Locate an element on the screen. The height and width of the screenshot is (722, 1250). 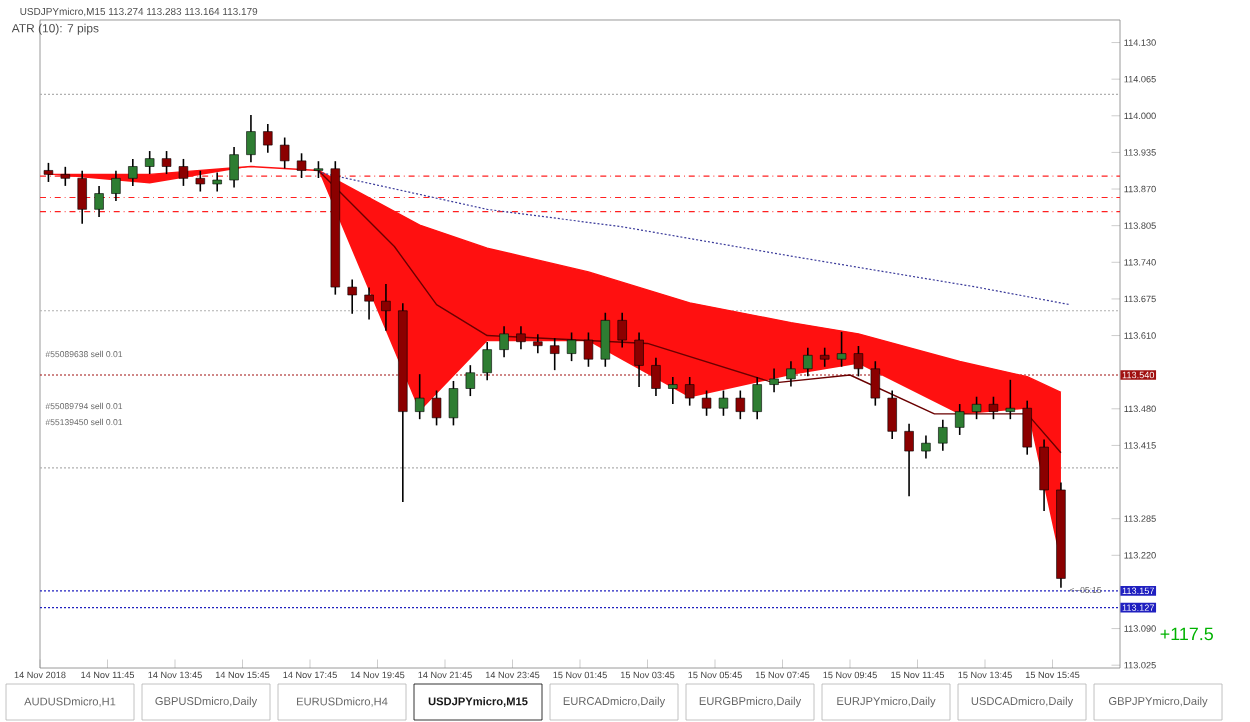
text: +117.5 is located at coordinates (1186, 634).